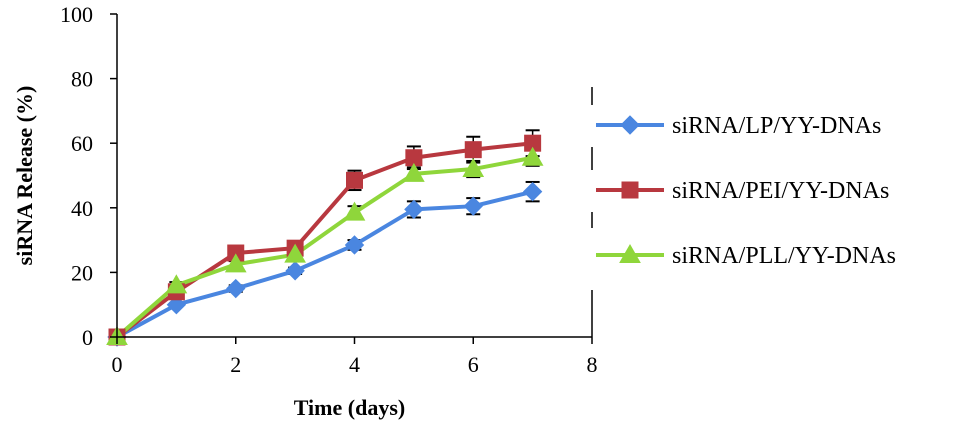 This screenshot has width=980, height=425. What do you see at coordinates (82, 272) in the screenshot?
I see `y-tick-label: 20` at bounding box center [82, 272].